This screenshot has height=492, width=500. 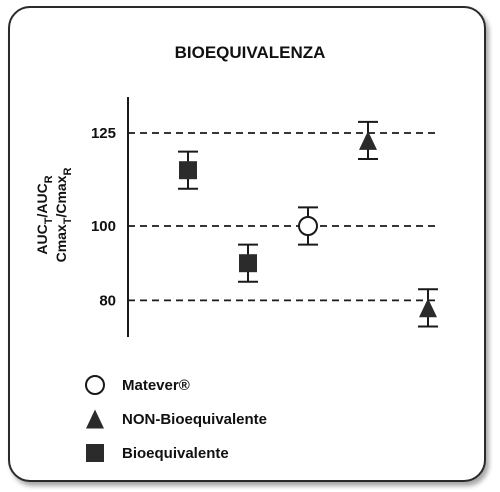 I want to click on legend-item-square: Bioequivalente, so click(x=157, y=453).